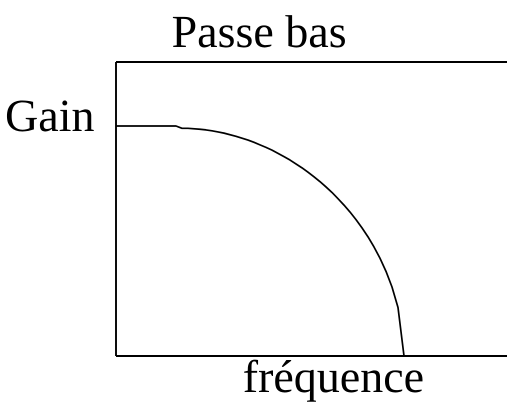 Image resolution: width=507 pixels, height=403 pixels. What do you see at coordinates (258, 31) in the screenshot?
I see `chart-title: Passe bas` at bounding box center [258, 31].